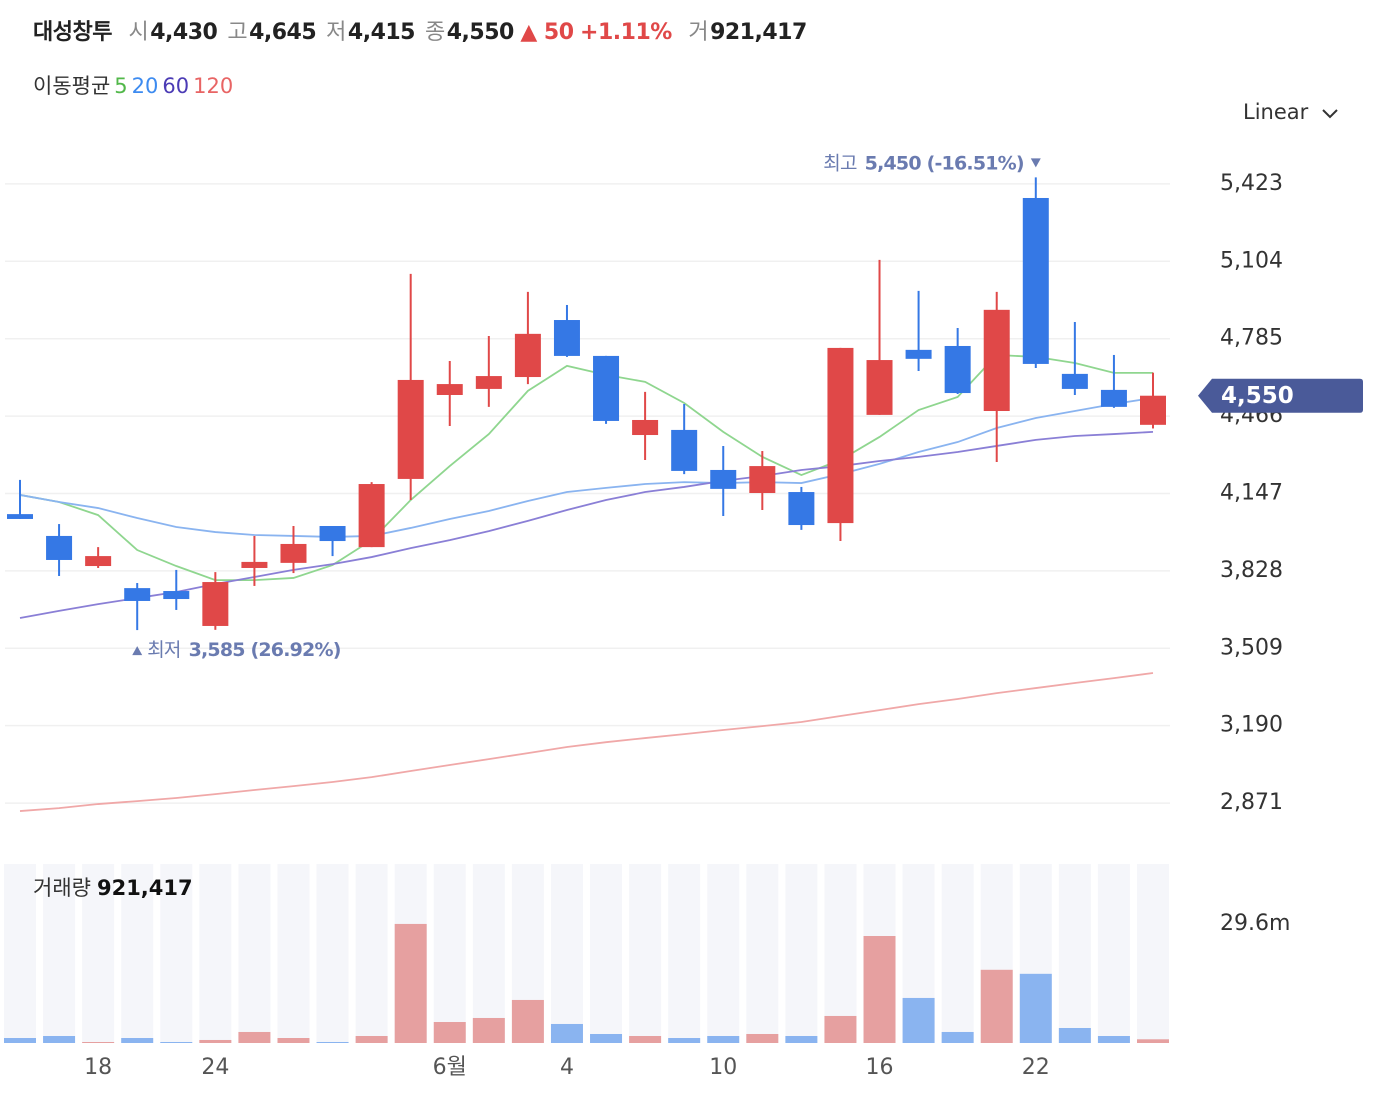 The image size is (1384, 1118). Describe the element at coordinates (1251, 570) in the screenshot. I see `y-tick-label: 3,828` at that location.